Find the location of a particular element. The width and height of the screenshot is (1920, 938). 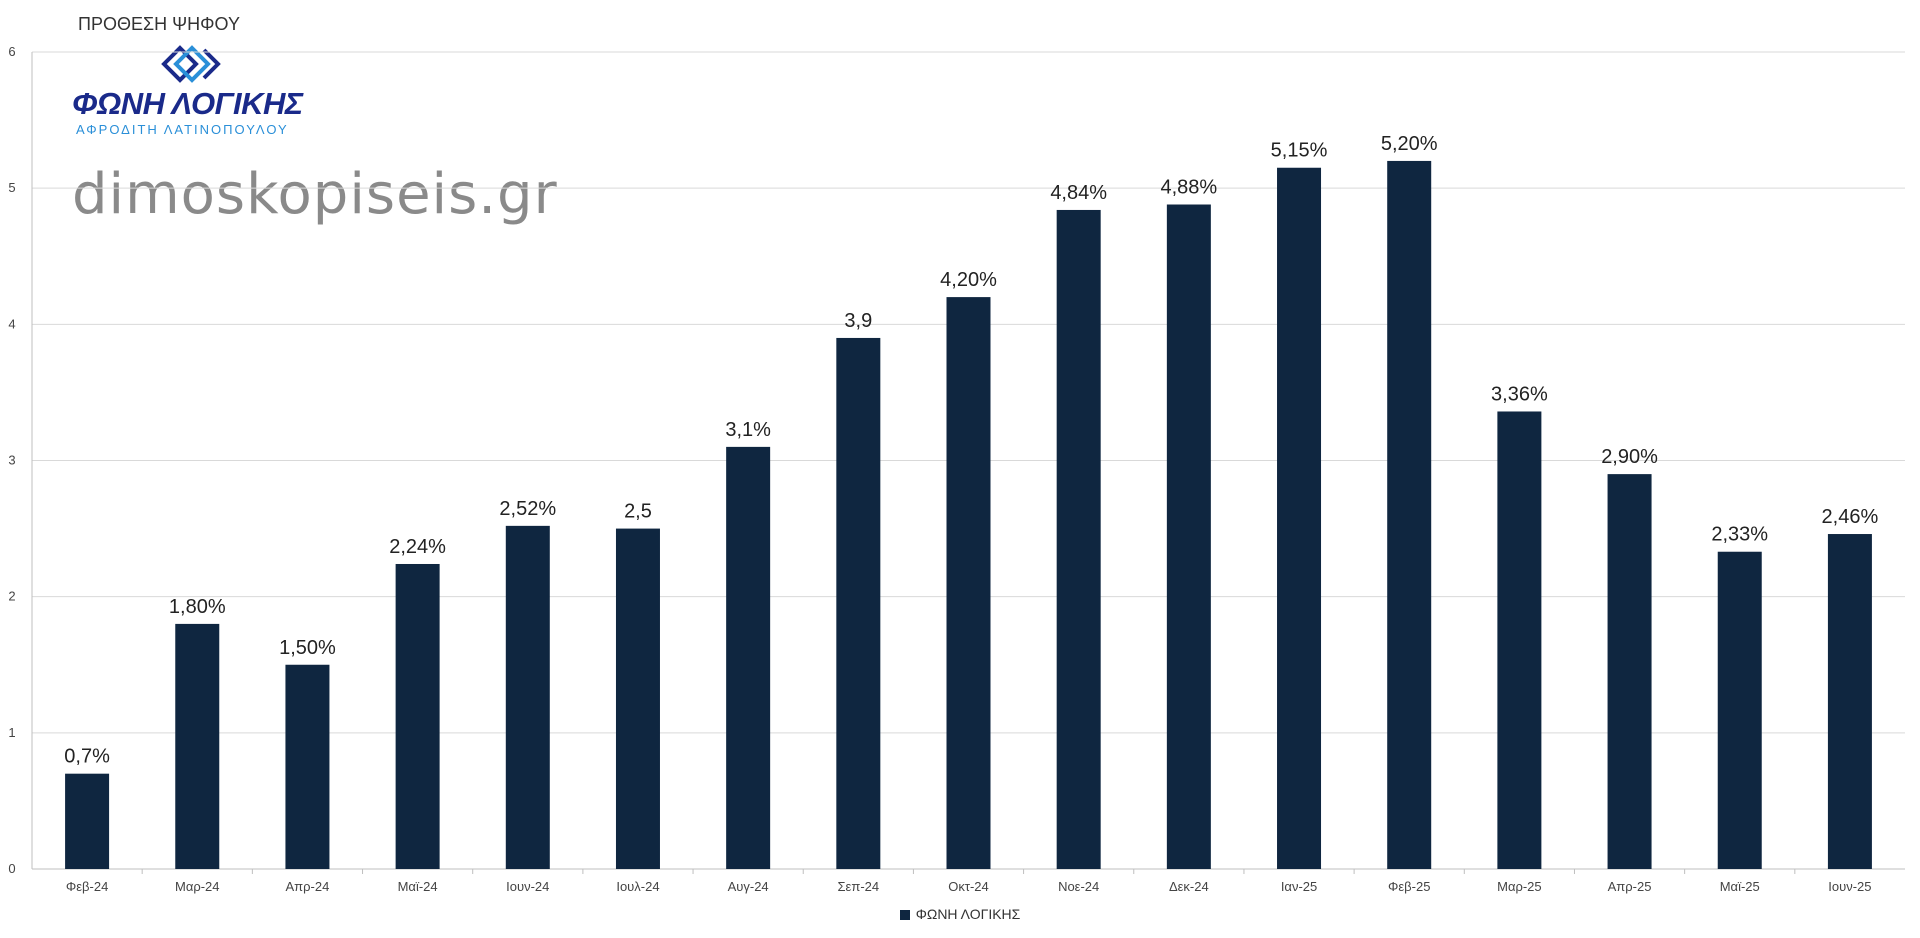

logo-subtitle: ΑΦΡΟΔΙΤΗ ΛΑΤΙΝΟΠΟΥΛΟΥ is located at coordinates (182, 129).